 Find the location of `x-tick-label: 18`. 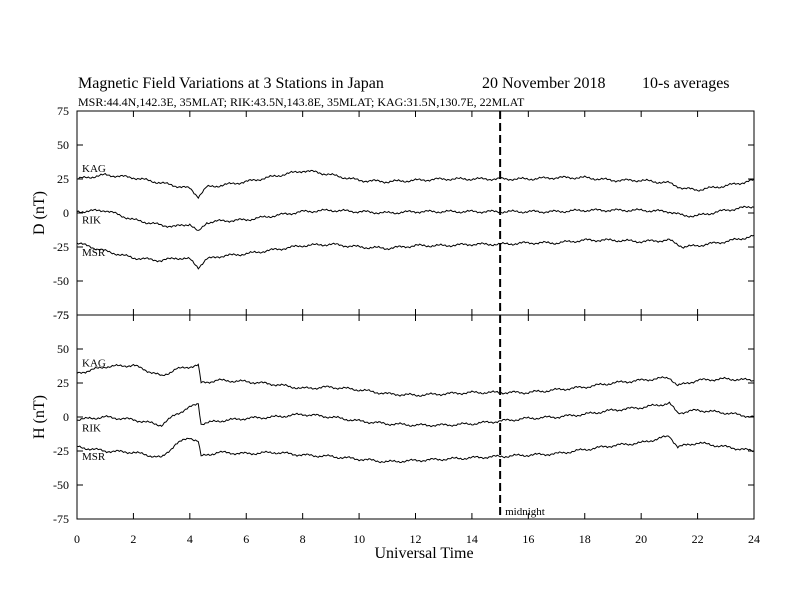

x-tick-label: 18 is located at coordinates (585, 539).